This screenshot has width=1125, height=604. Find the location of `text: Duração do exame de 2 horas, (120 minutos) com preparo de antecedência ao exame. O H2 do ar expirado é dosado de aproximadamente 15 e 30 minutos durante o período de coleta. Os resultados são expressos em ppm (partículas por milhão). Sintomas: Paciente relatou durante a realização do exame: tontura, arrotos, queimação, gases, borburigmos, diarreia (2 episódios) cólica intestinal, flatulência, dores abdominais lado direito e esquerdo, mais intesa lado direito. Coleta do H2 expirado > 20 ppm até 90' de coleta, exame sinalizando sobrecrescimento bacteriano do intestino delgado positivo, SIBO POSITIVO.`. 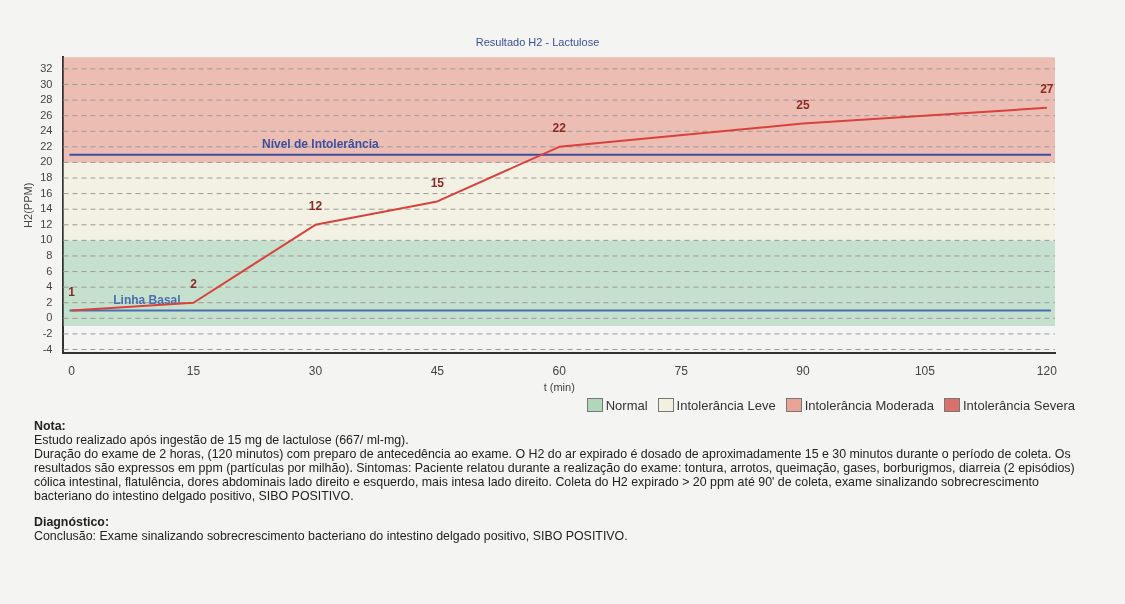

text: Duração do exame de 2 horas, (120 minutos) com preparo de antecedência ao exame. O H2 do ar expirado é dosado de aproximadamente 15 e 30 minutos durante o período de coleta. Os resultados são expressos em ppm (partículas por milhão). Sintomas: Paciente relatou durante a realização do exame: tontura, arrotos, queimação, gases, borburigmos, diarreia (2 episódios) cólica intestinal, flatulência, dores abdominais lado direito e esquerdo, mais intesa lado direito. Coleta do H2 expirado > 20 ppm até 90' de coleta, exame sinalizando sobrecrescimento bacteriano do intestino delgado positivo, SIBO POSITIVO. is located at coordinates (555, 475).